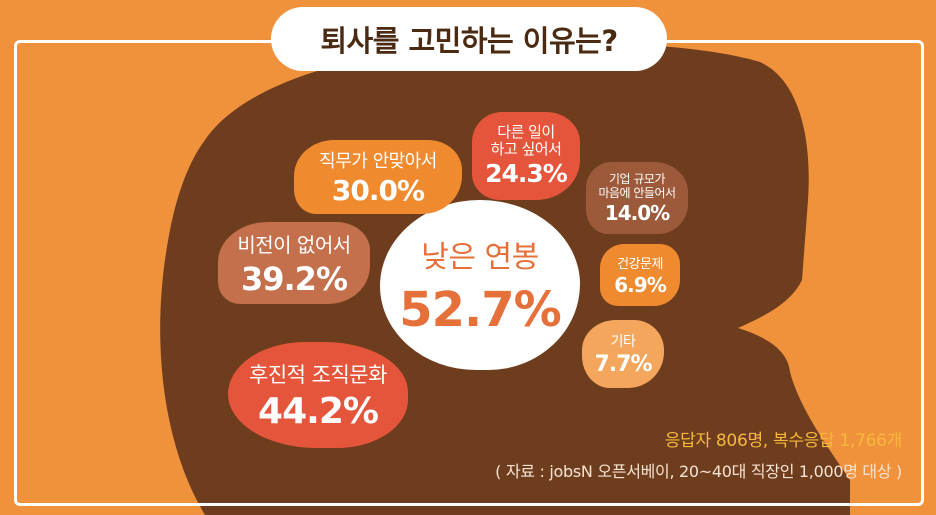 The width and height of the screenshot is (936, 515). What do you see at coordinates (623, 342) in the screenshot?
I see `bubble-label: 기타` at bounding box center [623, 342].